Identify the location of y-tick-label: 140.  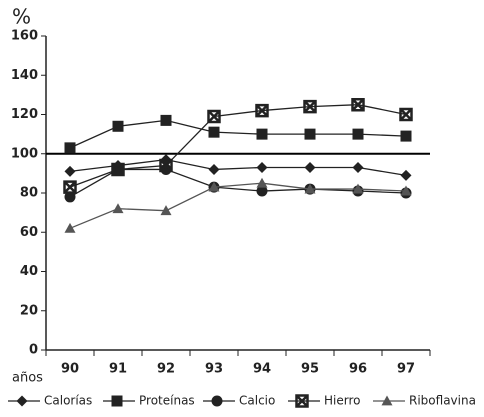
(24, 75).